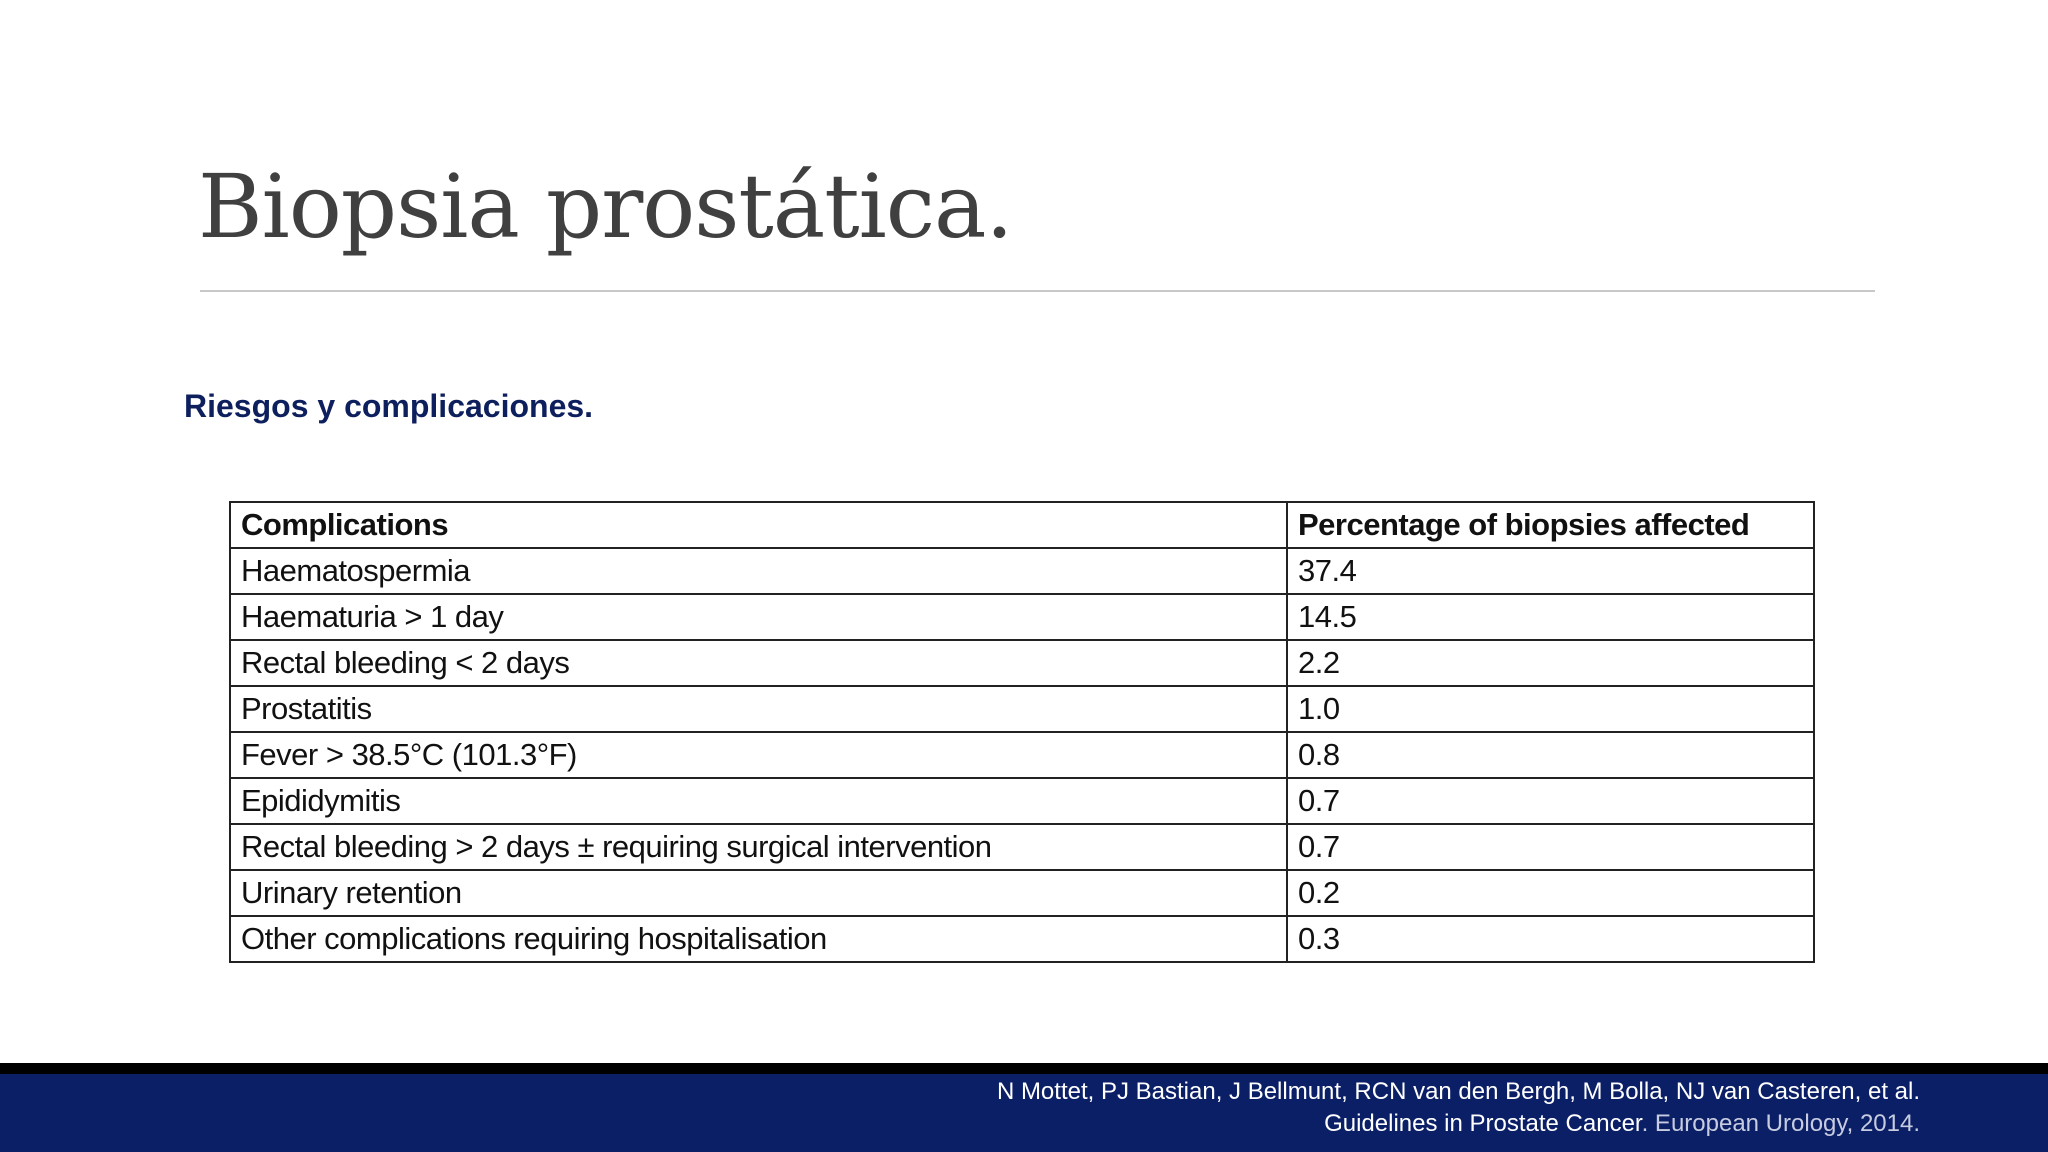  I want to click on footer-band, so click(1024, 1113).